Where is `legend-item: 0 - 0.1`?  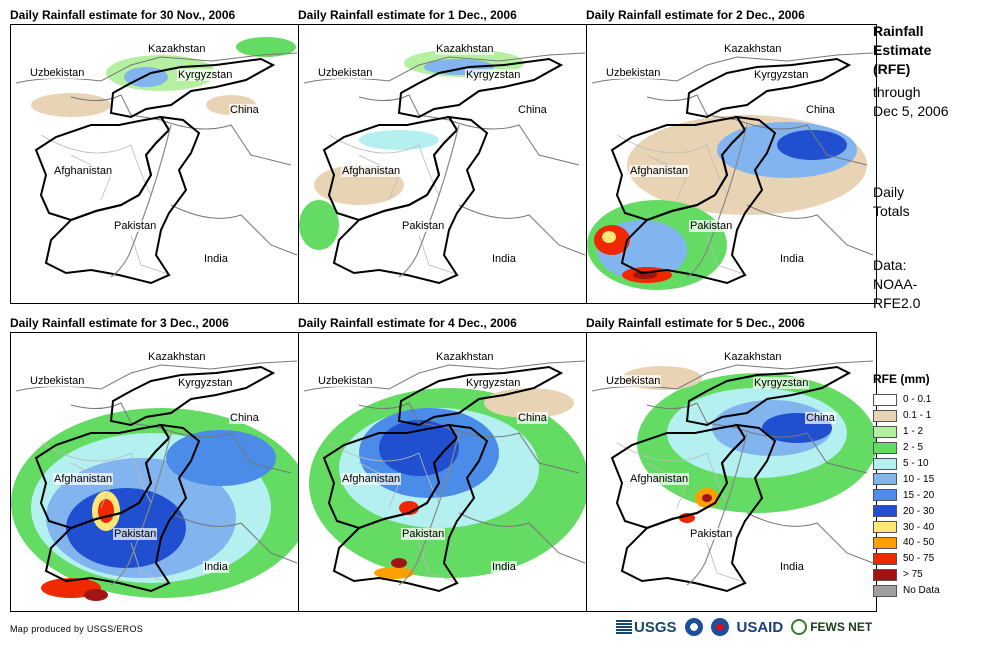 legend-item: 0 - 0.1 is located at coordinates (906, 400).